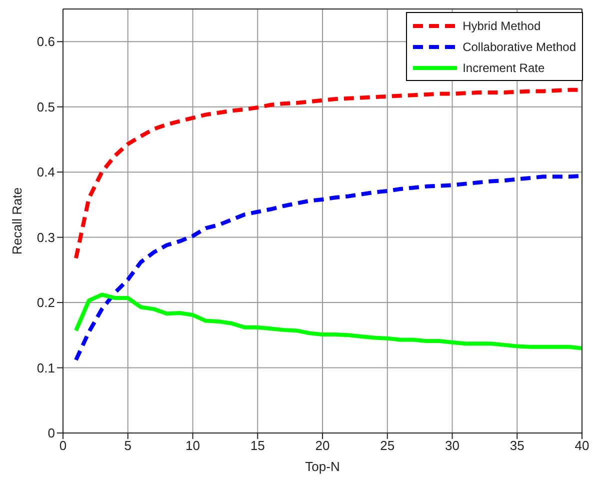 The height and width of the screenshot is (480, 593). What do you see at coordinates (519, 47) in the screenshot?
I see `legend-label: Collaborative Method` at bounding box center [519, 47].